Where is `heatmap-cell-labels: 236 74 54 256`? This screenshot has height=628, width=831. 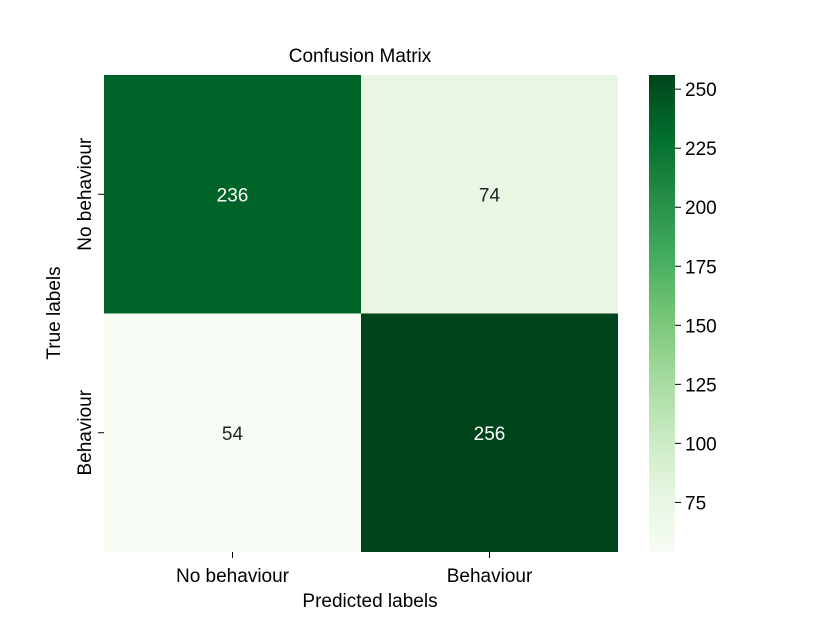 heatmap-cell-labels: 236 74 54 256 is located at coordinates (361, 315).